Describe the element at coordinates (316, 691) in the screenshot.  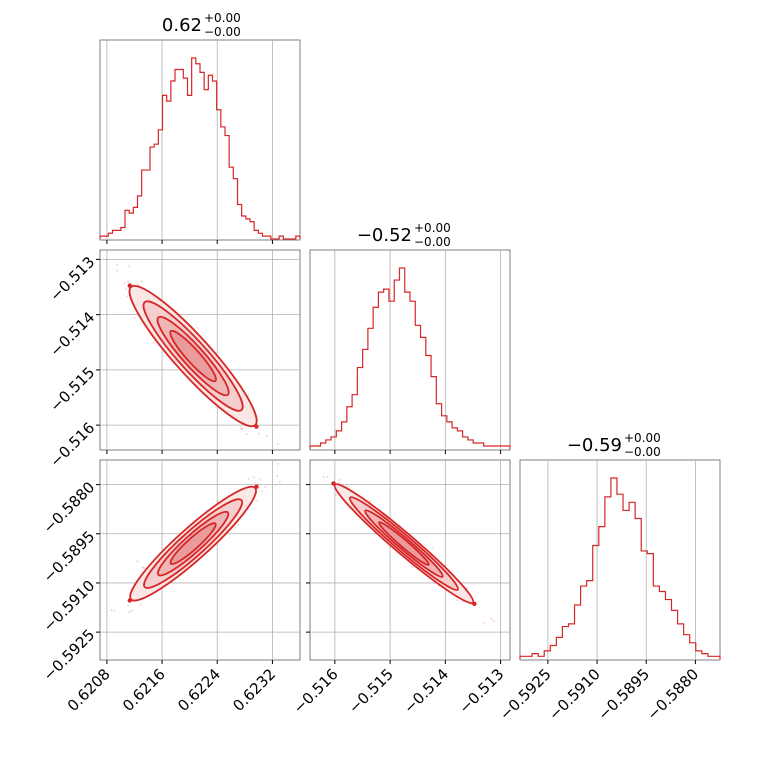
I see `x-tick-label-1-0: −0.516` at that location.